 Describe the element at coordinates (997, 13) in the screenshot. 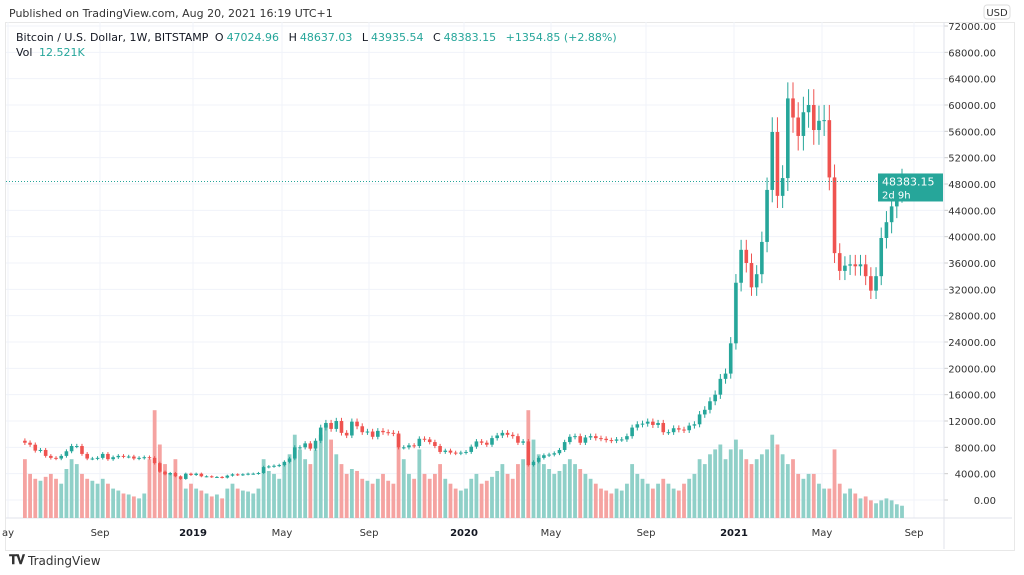

I see `currency-label: USD` at that location.